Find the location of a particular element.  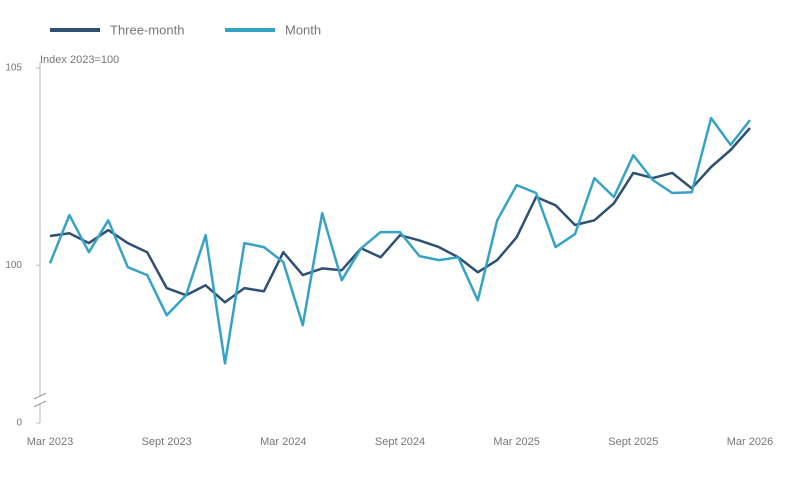

legend-label: Month is located at coordinates (303, 29).